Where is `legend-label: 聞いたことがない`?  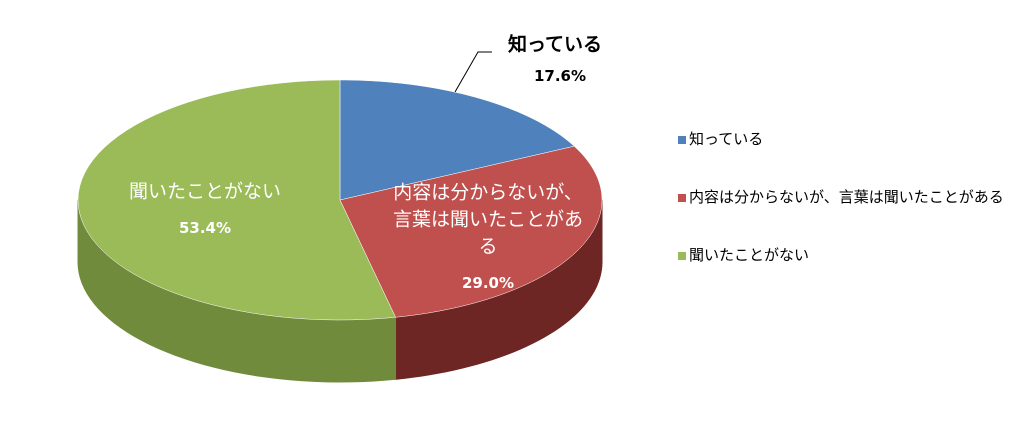
legend-label: 聞いたことがない is located at coordinates (749, 255).